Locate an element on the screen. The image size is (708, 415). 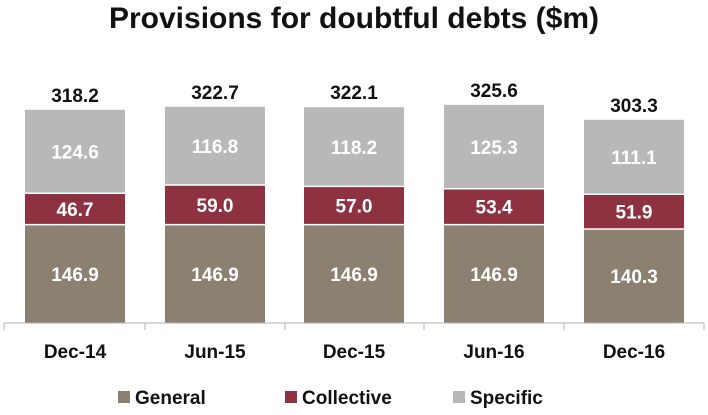
data-label-general-jun-15: 146.9 is located at coordinates (215, 275).